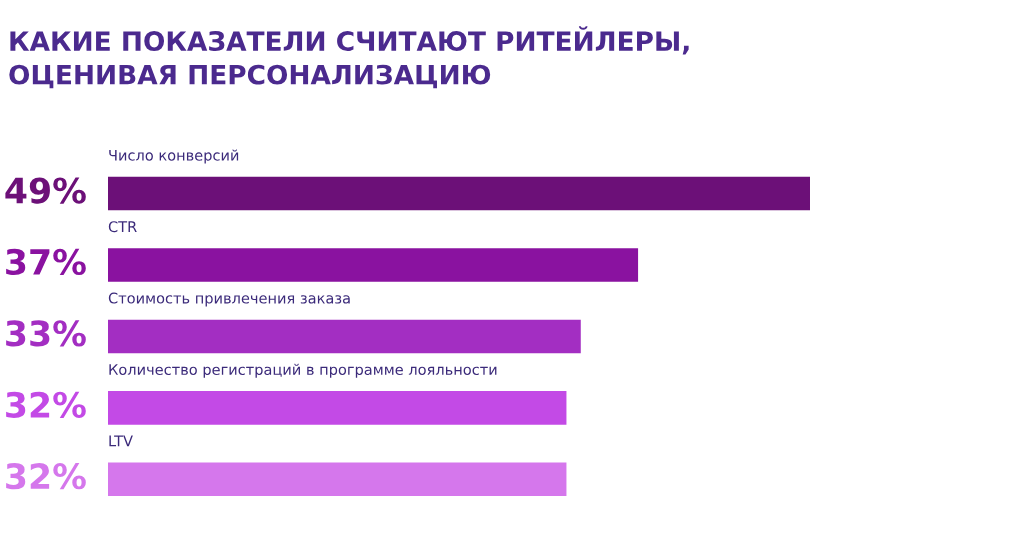  I want to click on data-label: 49%, so click(45, 190).